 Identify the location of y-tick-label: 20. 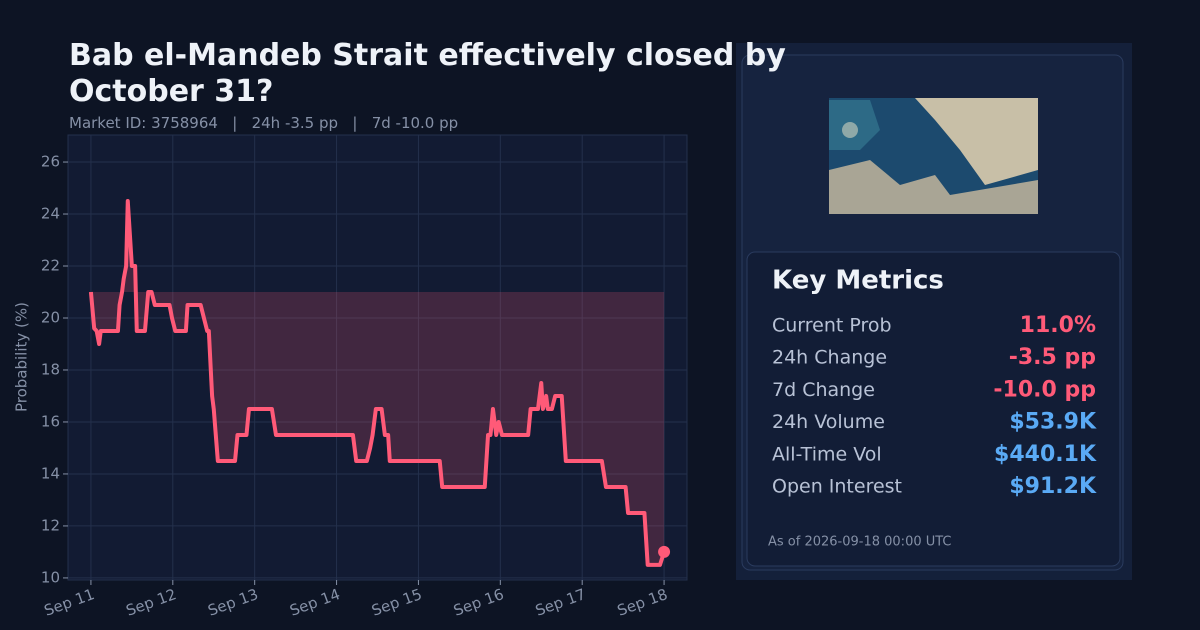
(50, 317).